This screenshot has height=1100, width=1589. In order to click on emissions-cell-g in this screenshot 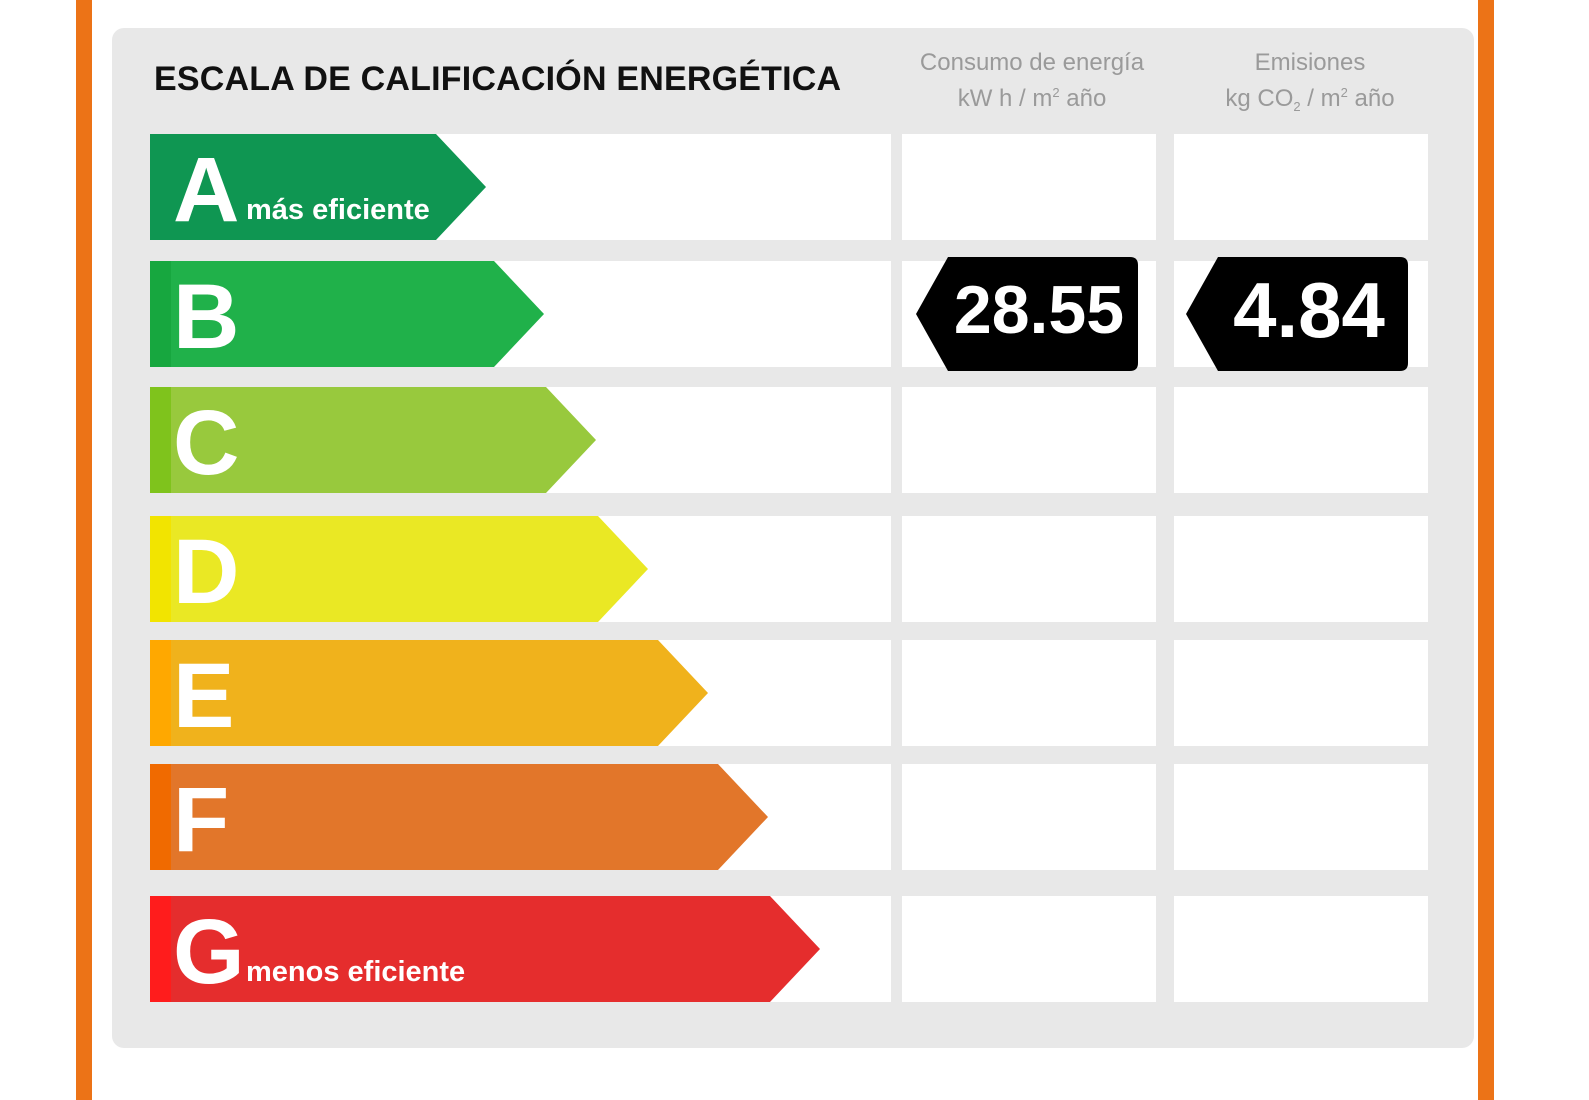, I will do `click(1301, 949)`.